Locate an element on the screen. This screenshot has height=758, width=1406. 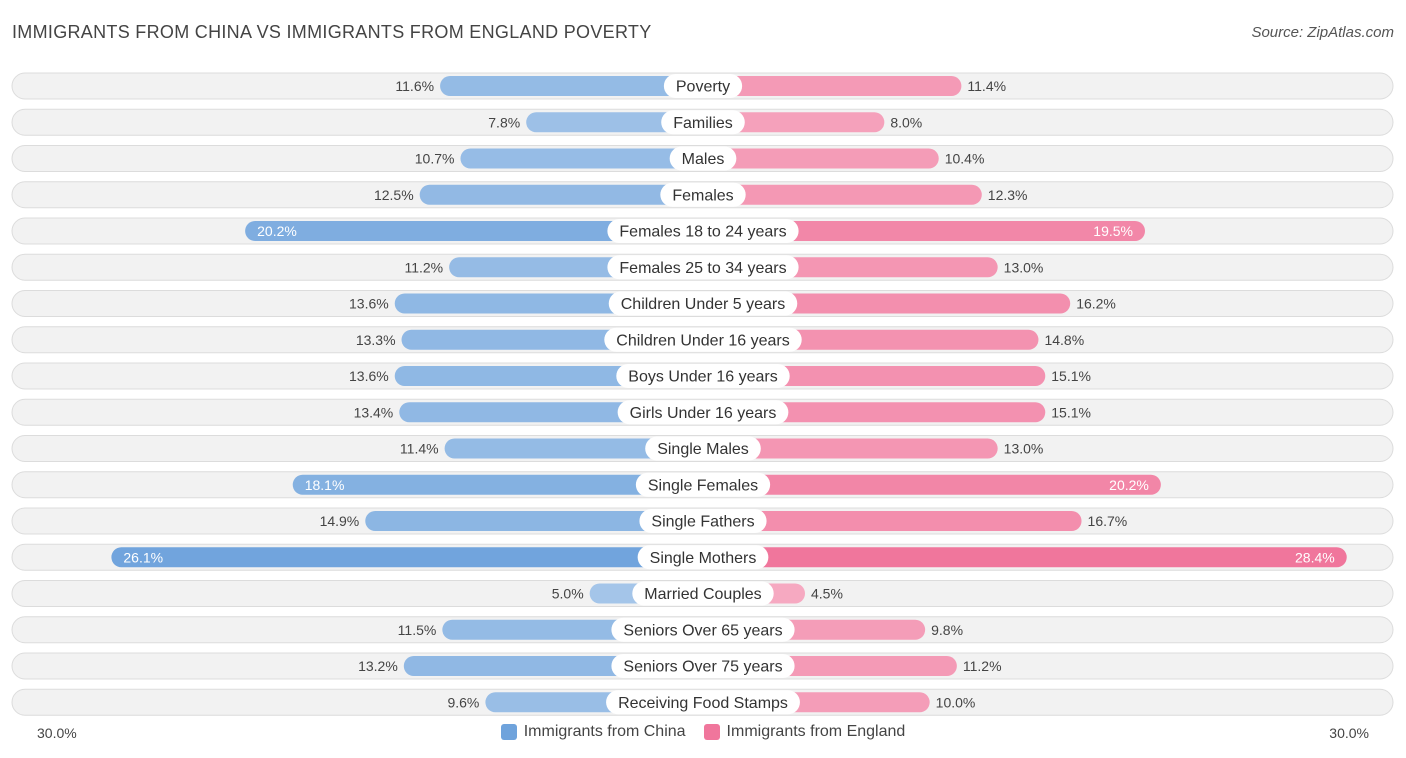
row-females-18-to-24-years: 20.2% 19.5% Females 18 to 24 years is located at coordinates (702, 231).